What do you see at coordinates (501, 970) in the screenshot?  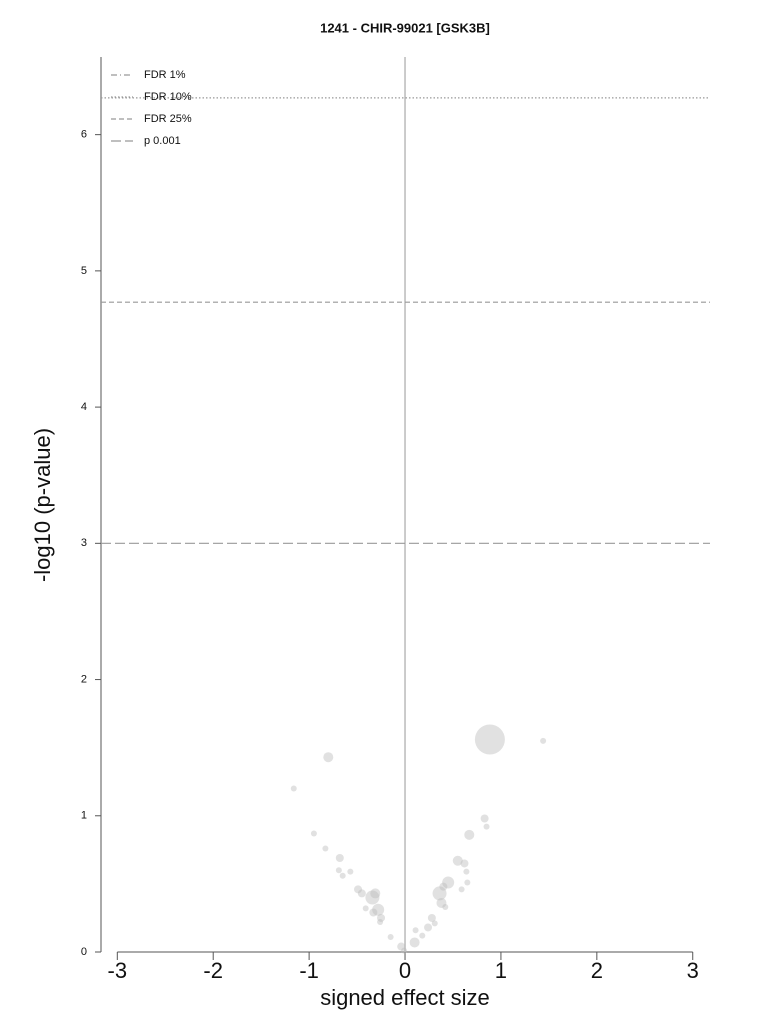 I see `x-tick-label: 1` at bounding box center [501, 970].